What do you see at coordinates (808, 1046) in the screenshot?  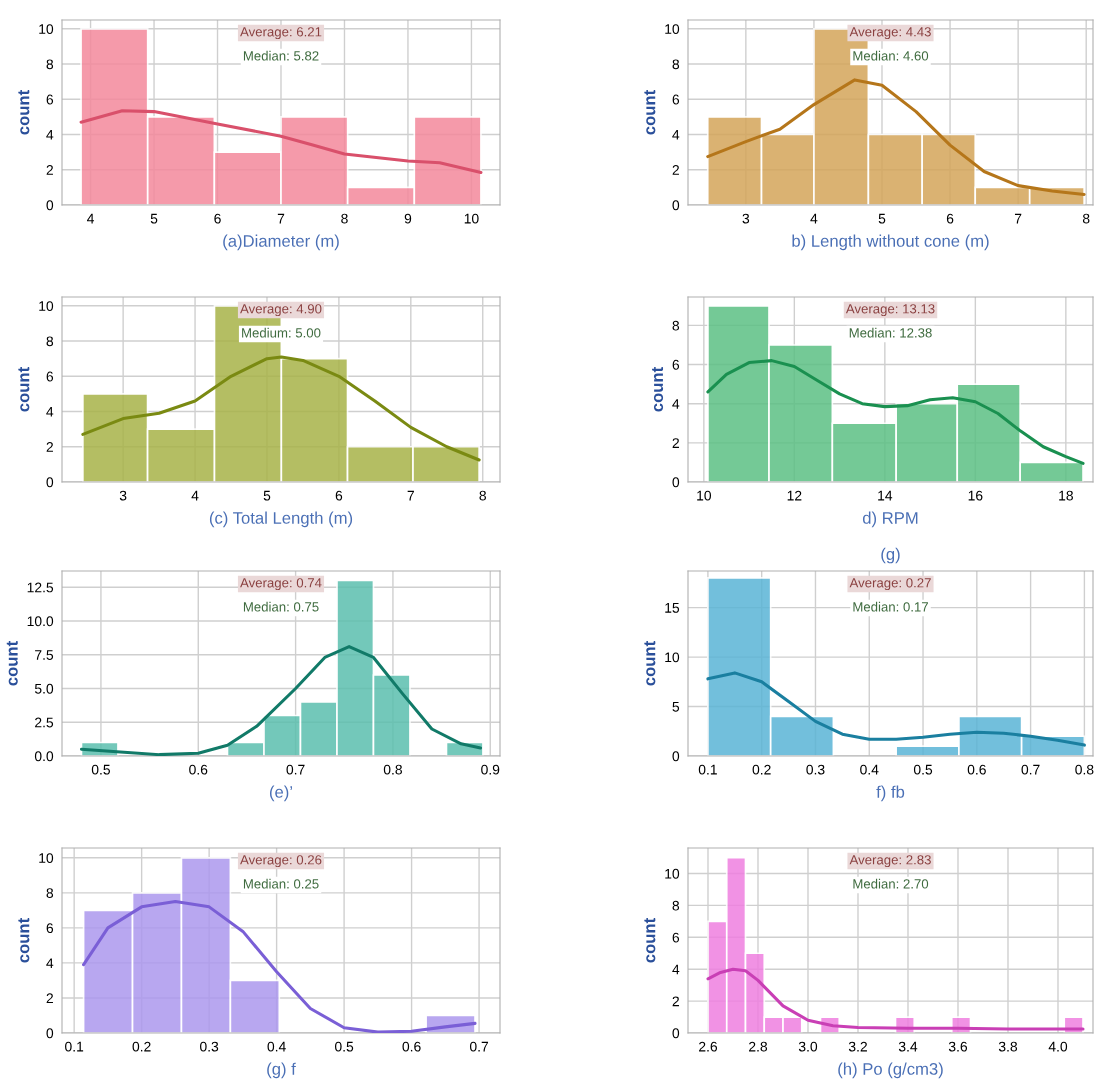 I see `x-tick-label: 3.0` at bounding box center [808, 1046].